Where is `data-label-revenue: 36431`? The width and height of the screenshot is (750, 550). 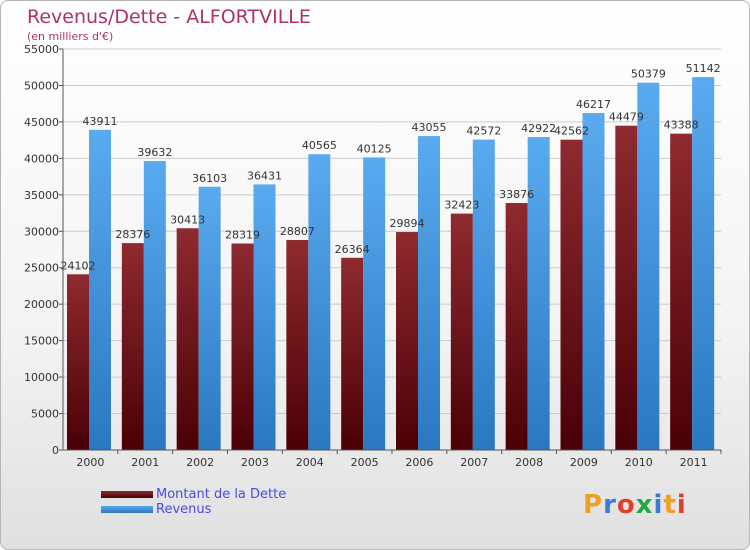 data-label-revenue: 36431 is located at coordinates (264, 175).